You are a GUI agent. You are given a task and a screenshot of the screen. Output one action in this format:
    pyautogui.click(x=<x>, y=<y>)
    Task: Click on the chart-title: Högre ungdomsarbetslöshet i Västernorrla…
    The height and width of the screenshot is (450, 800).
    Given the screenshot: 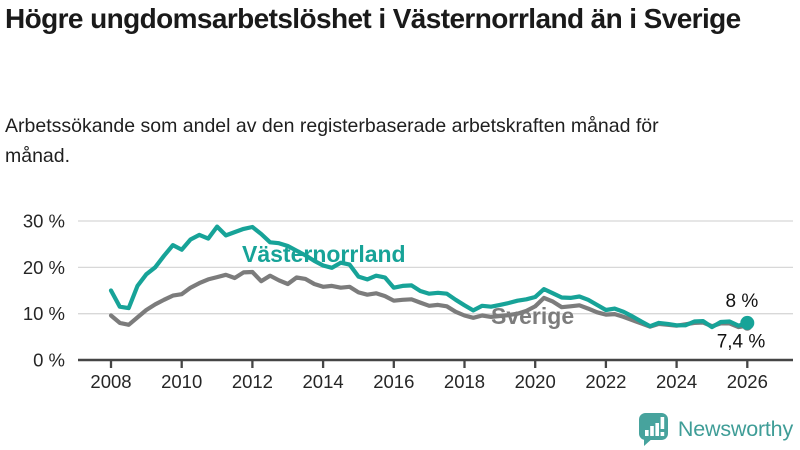 What is the action you would take?
    pyautogui.click(x=373, y=18)
    